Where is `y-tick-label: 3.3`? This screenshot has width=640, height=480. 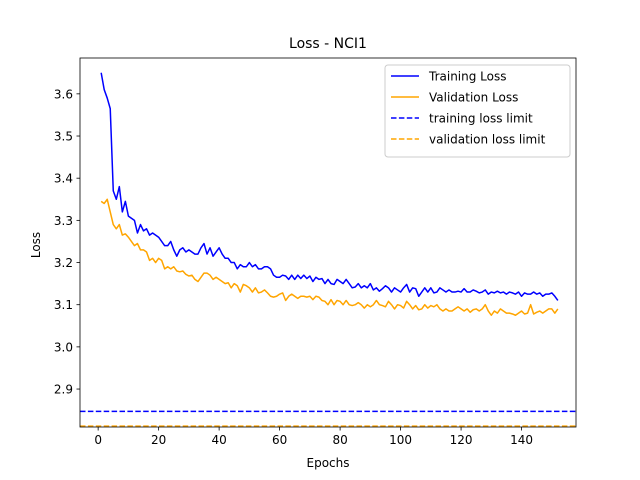
y-tick-label: 3.3 is located at coordinates (63, 221).